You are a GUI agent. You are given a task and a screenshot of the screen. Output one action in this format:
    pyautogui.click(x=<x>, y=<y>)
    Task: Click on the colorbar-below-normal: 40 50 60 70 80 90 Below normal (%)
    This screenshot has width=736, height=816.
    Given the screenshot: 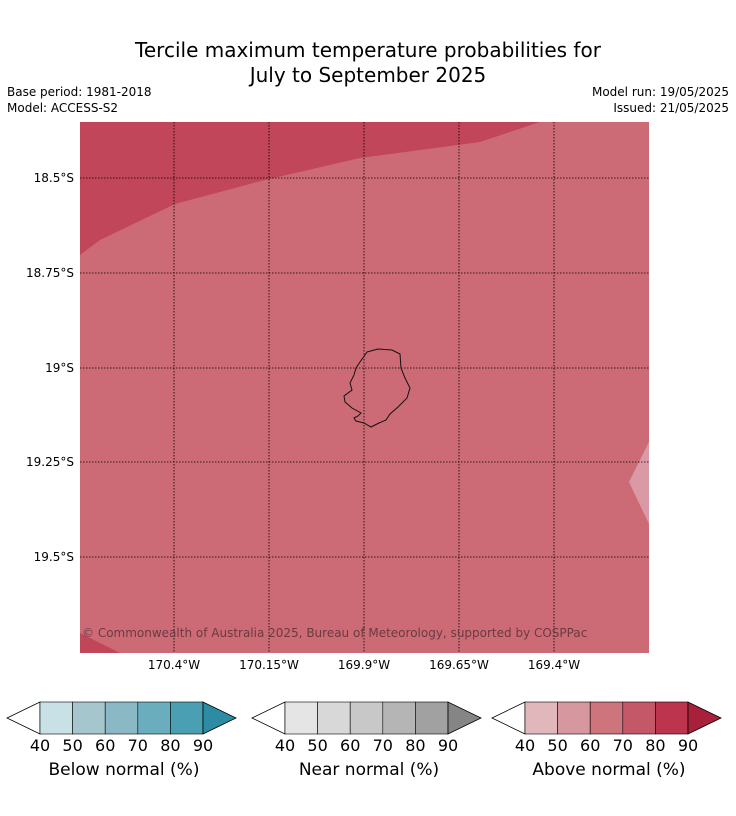 What is the action you would take?
    pyautogui.click(x=124, y=745)
    